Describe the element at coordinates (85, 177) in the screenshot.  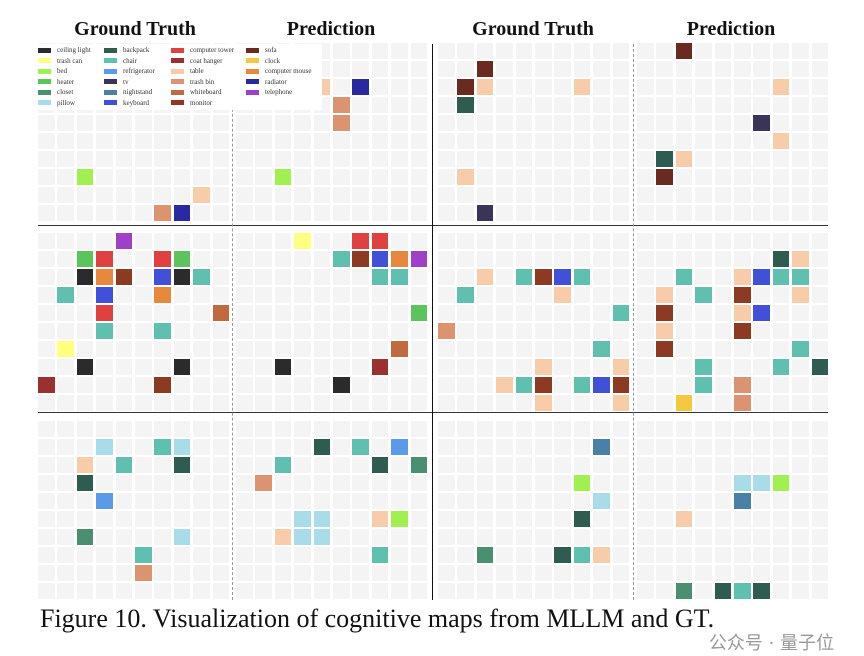
I see `object-cell-bd` at that location.